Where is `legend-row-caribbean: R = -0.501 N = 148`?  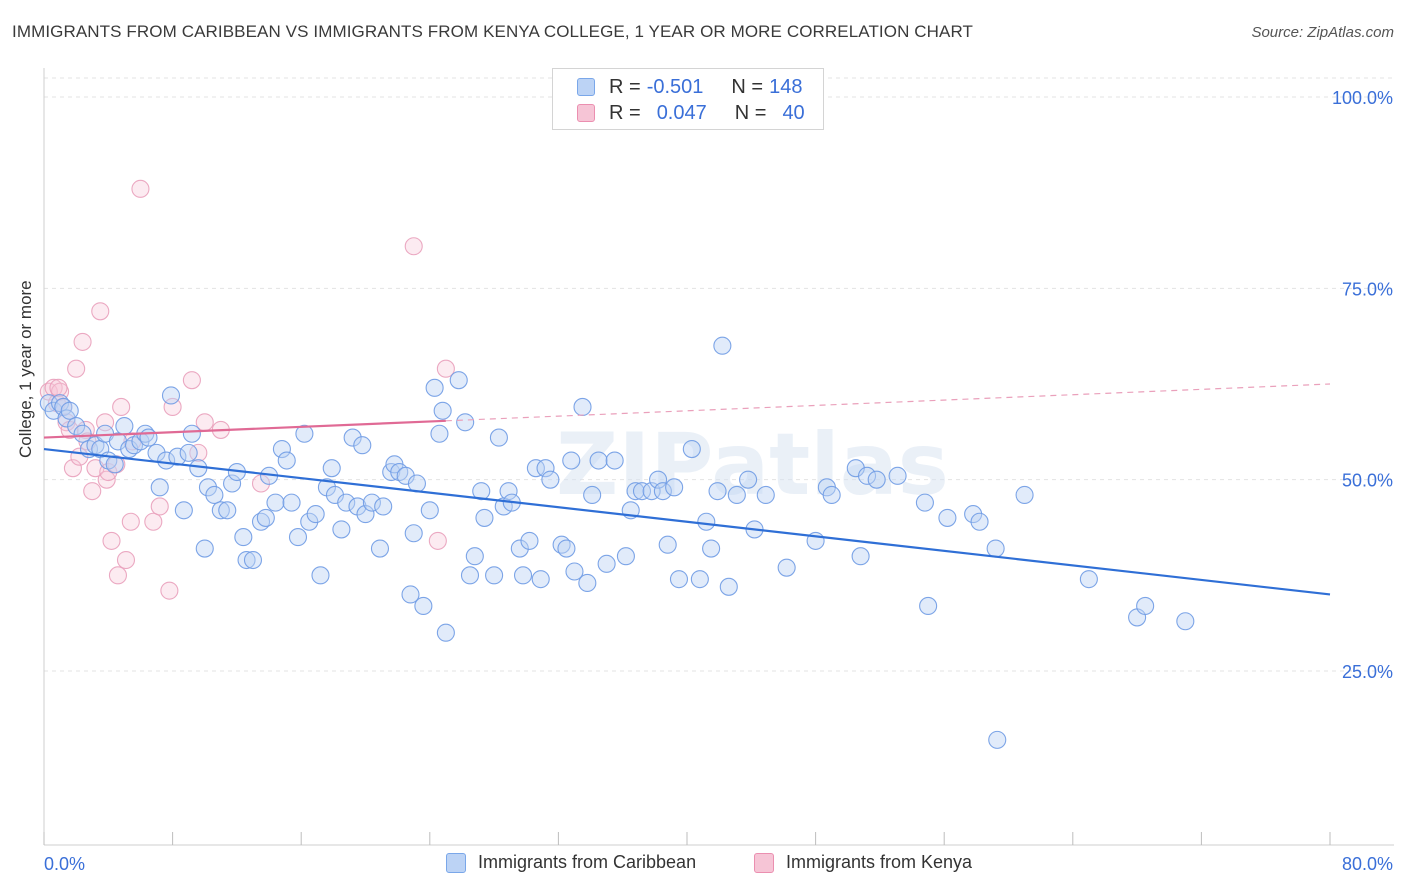
legend-row-caribbean: R = -0.501 N = 148 is located at coordinates (689, 87).